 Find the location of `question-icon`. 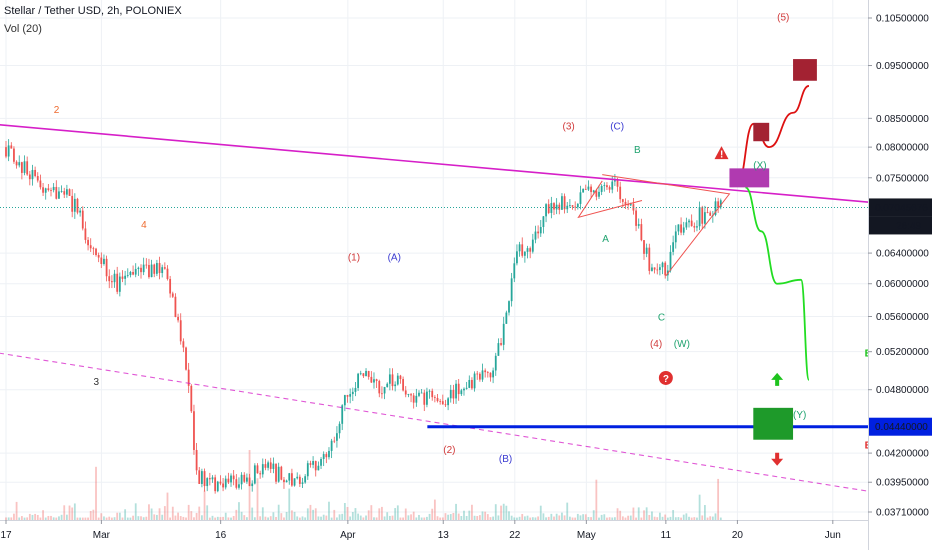

question-icon is located at coordinates (665, 377).